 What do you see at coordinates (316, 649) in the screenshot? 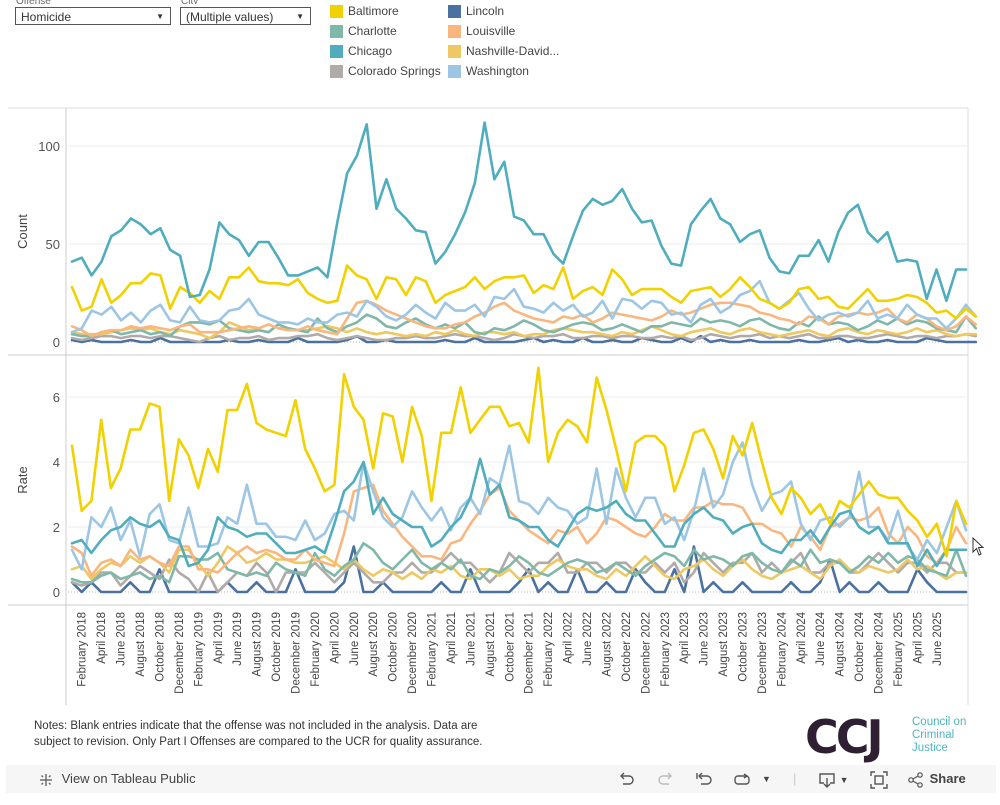
I see `x-tick-label: February 2020` at bounding box center [316, 649].